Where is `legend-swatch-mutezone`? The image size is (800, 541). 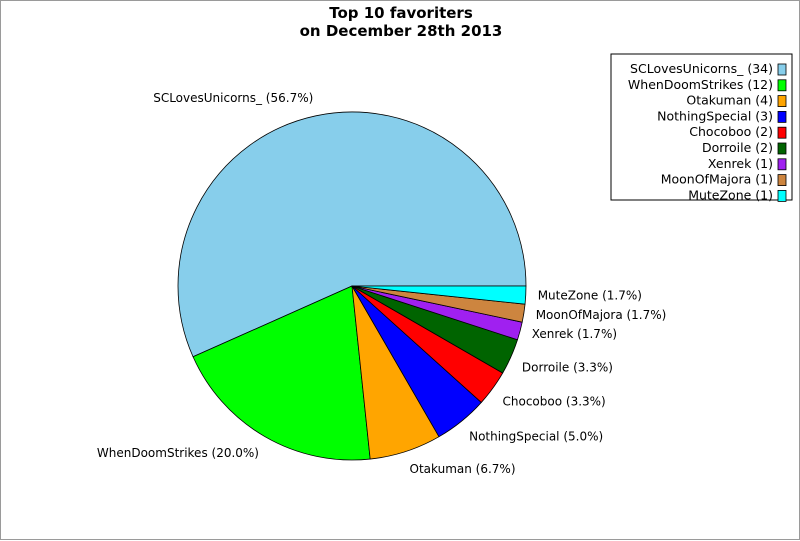 legend-swatch-mutezone is located at coordinates (782, 195).